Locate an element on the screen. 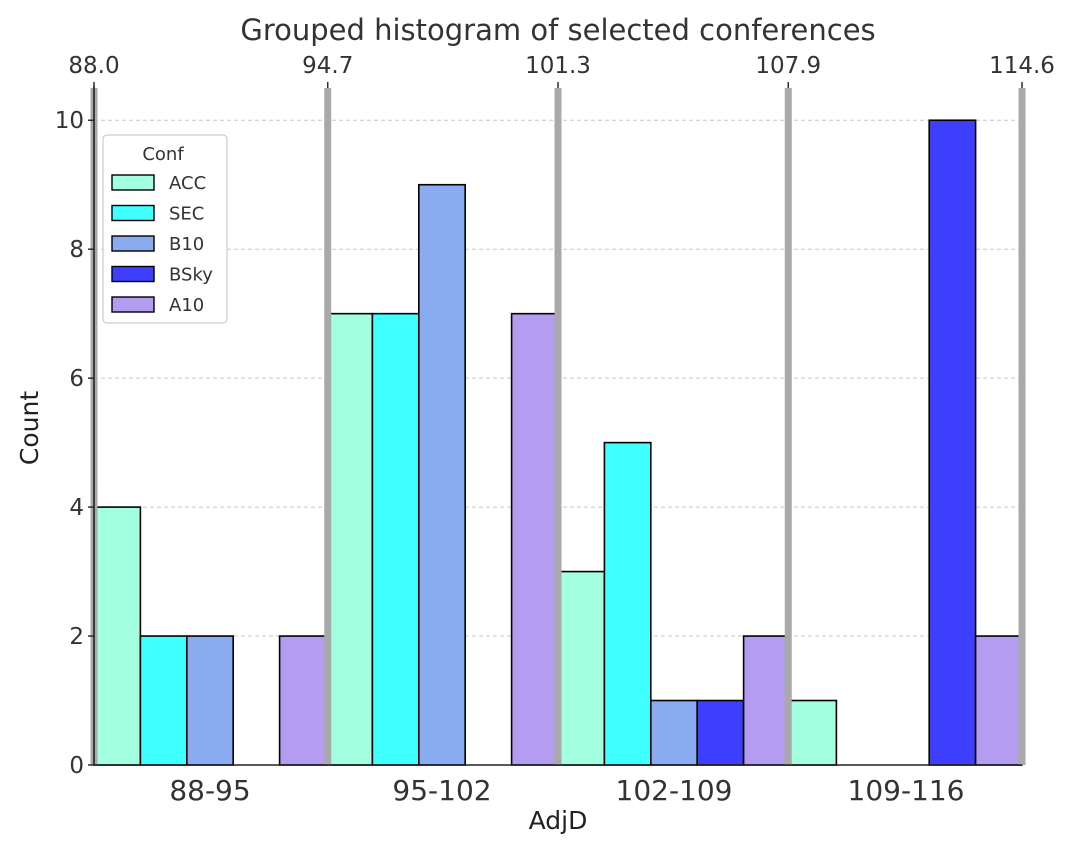 The image size is (1076, 850). legend-swatch-b10 is located at coordinates (133, 243).